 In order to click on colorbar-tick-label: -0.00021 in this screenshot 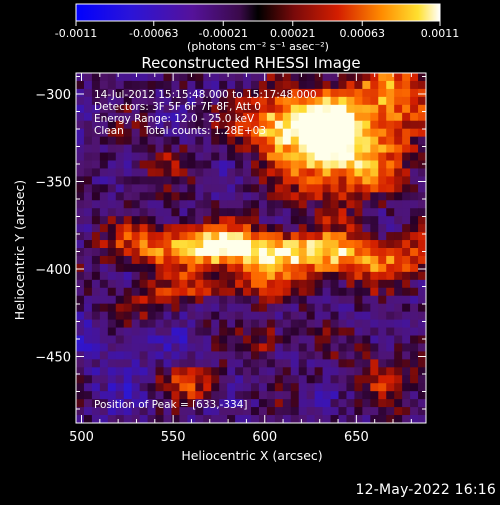, I will do `click(223, 33)`.